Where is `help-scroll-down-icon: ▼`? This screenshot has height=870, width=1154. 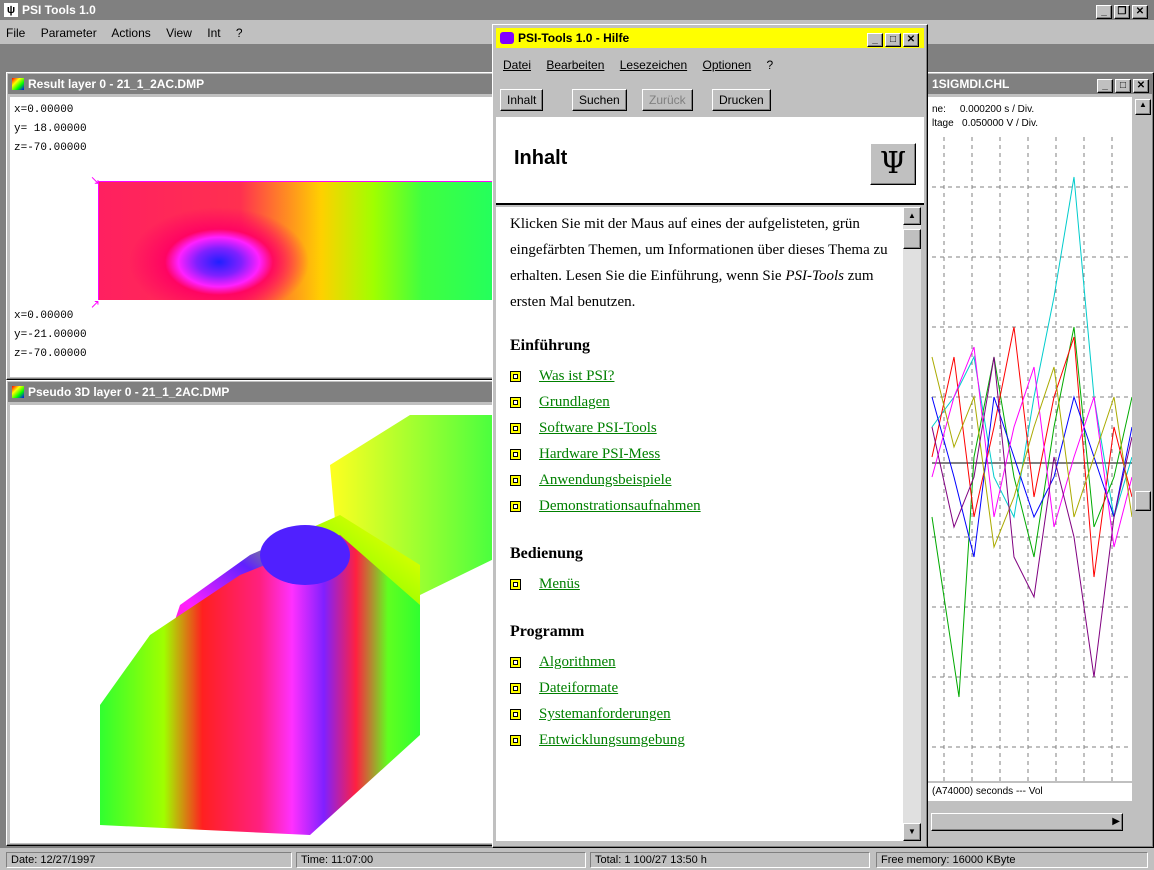 help-scroll-down-icon: ▼ is located at coordinates (912, 832).